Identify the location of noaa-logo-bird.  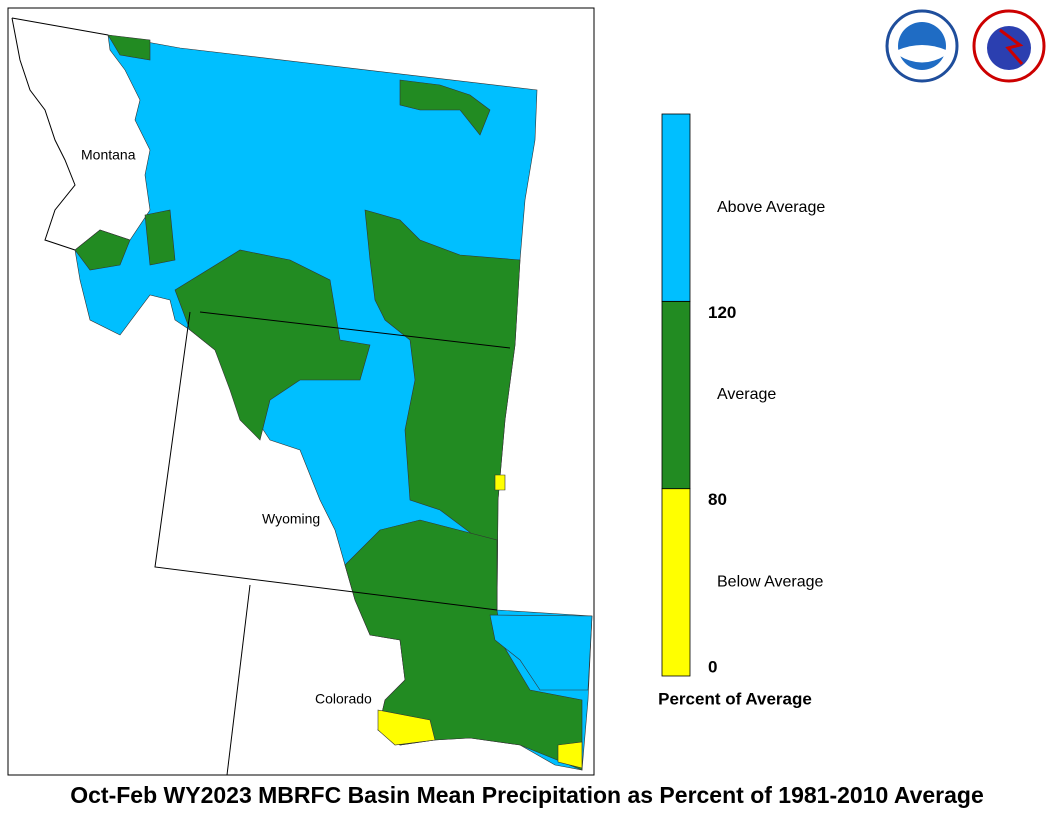
(922, 54).